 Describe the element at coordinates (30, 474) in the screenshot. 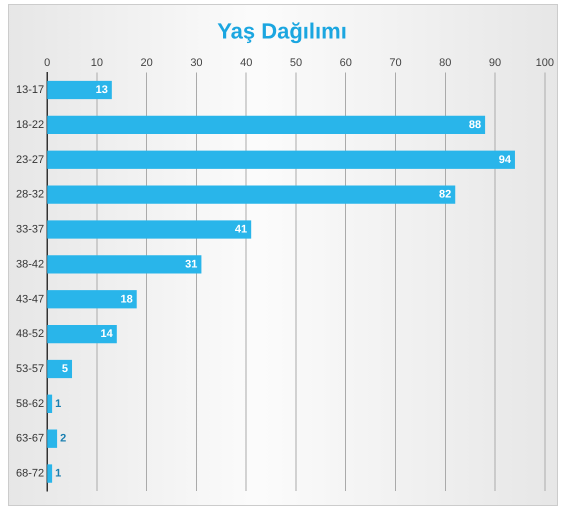

I see `y-tick-label: 68-72` at that location.